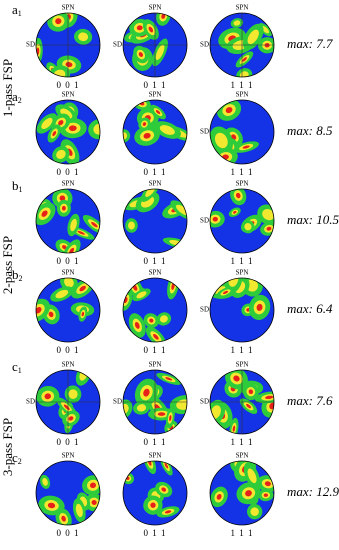  I want to click on pole-label: 0 0 1, so click(68, 533).